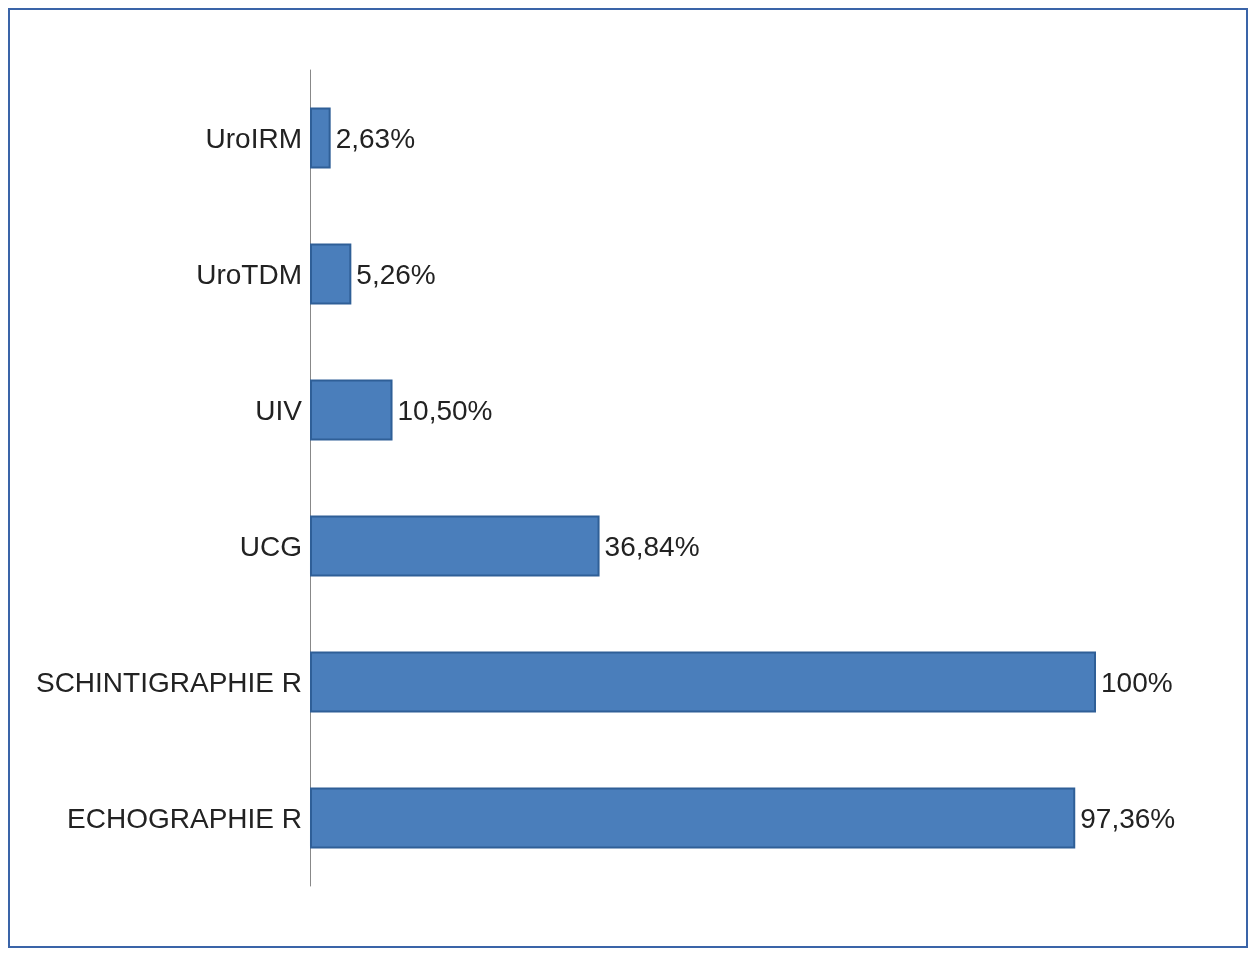 Image resolution: width=1260 pixels, height=961 pixels. What do you see at coordinates (249, 274) in the screenshot?
I see `y-tick-label: UroTDM` at bounding box center [249, 274].